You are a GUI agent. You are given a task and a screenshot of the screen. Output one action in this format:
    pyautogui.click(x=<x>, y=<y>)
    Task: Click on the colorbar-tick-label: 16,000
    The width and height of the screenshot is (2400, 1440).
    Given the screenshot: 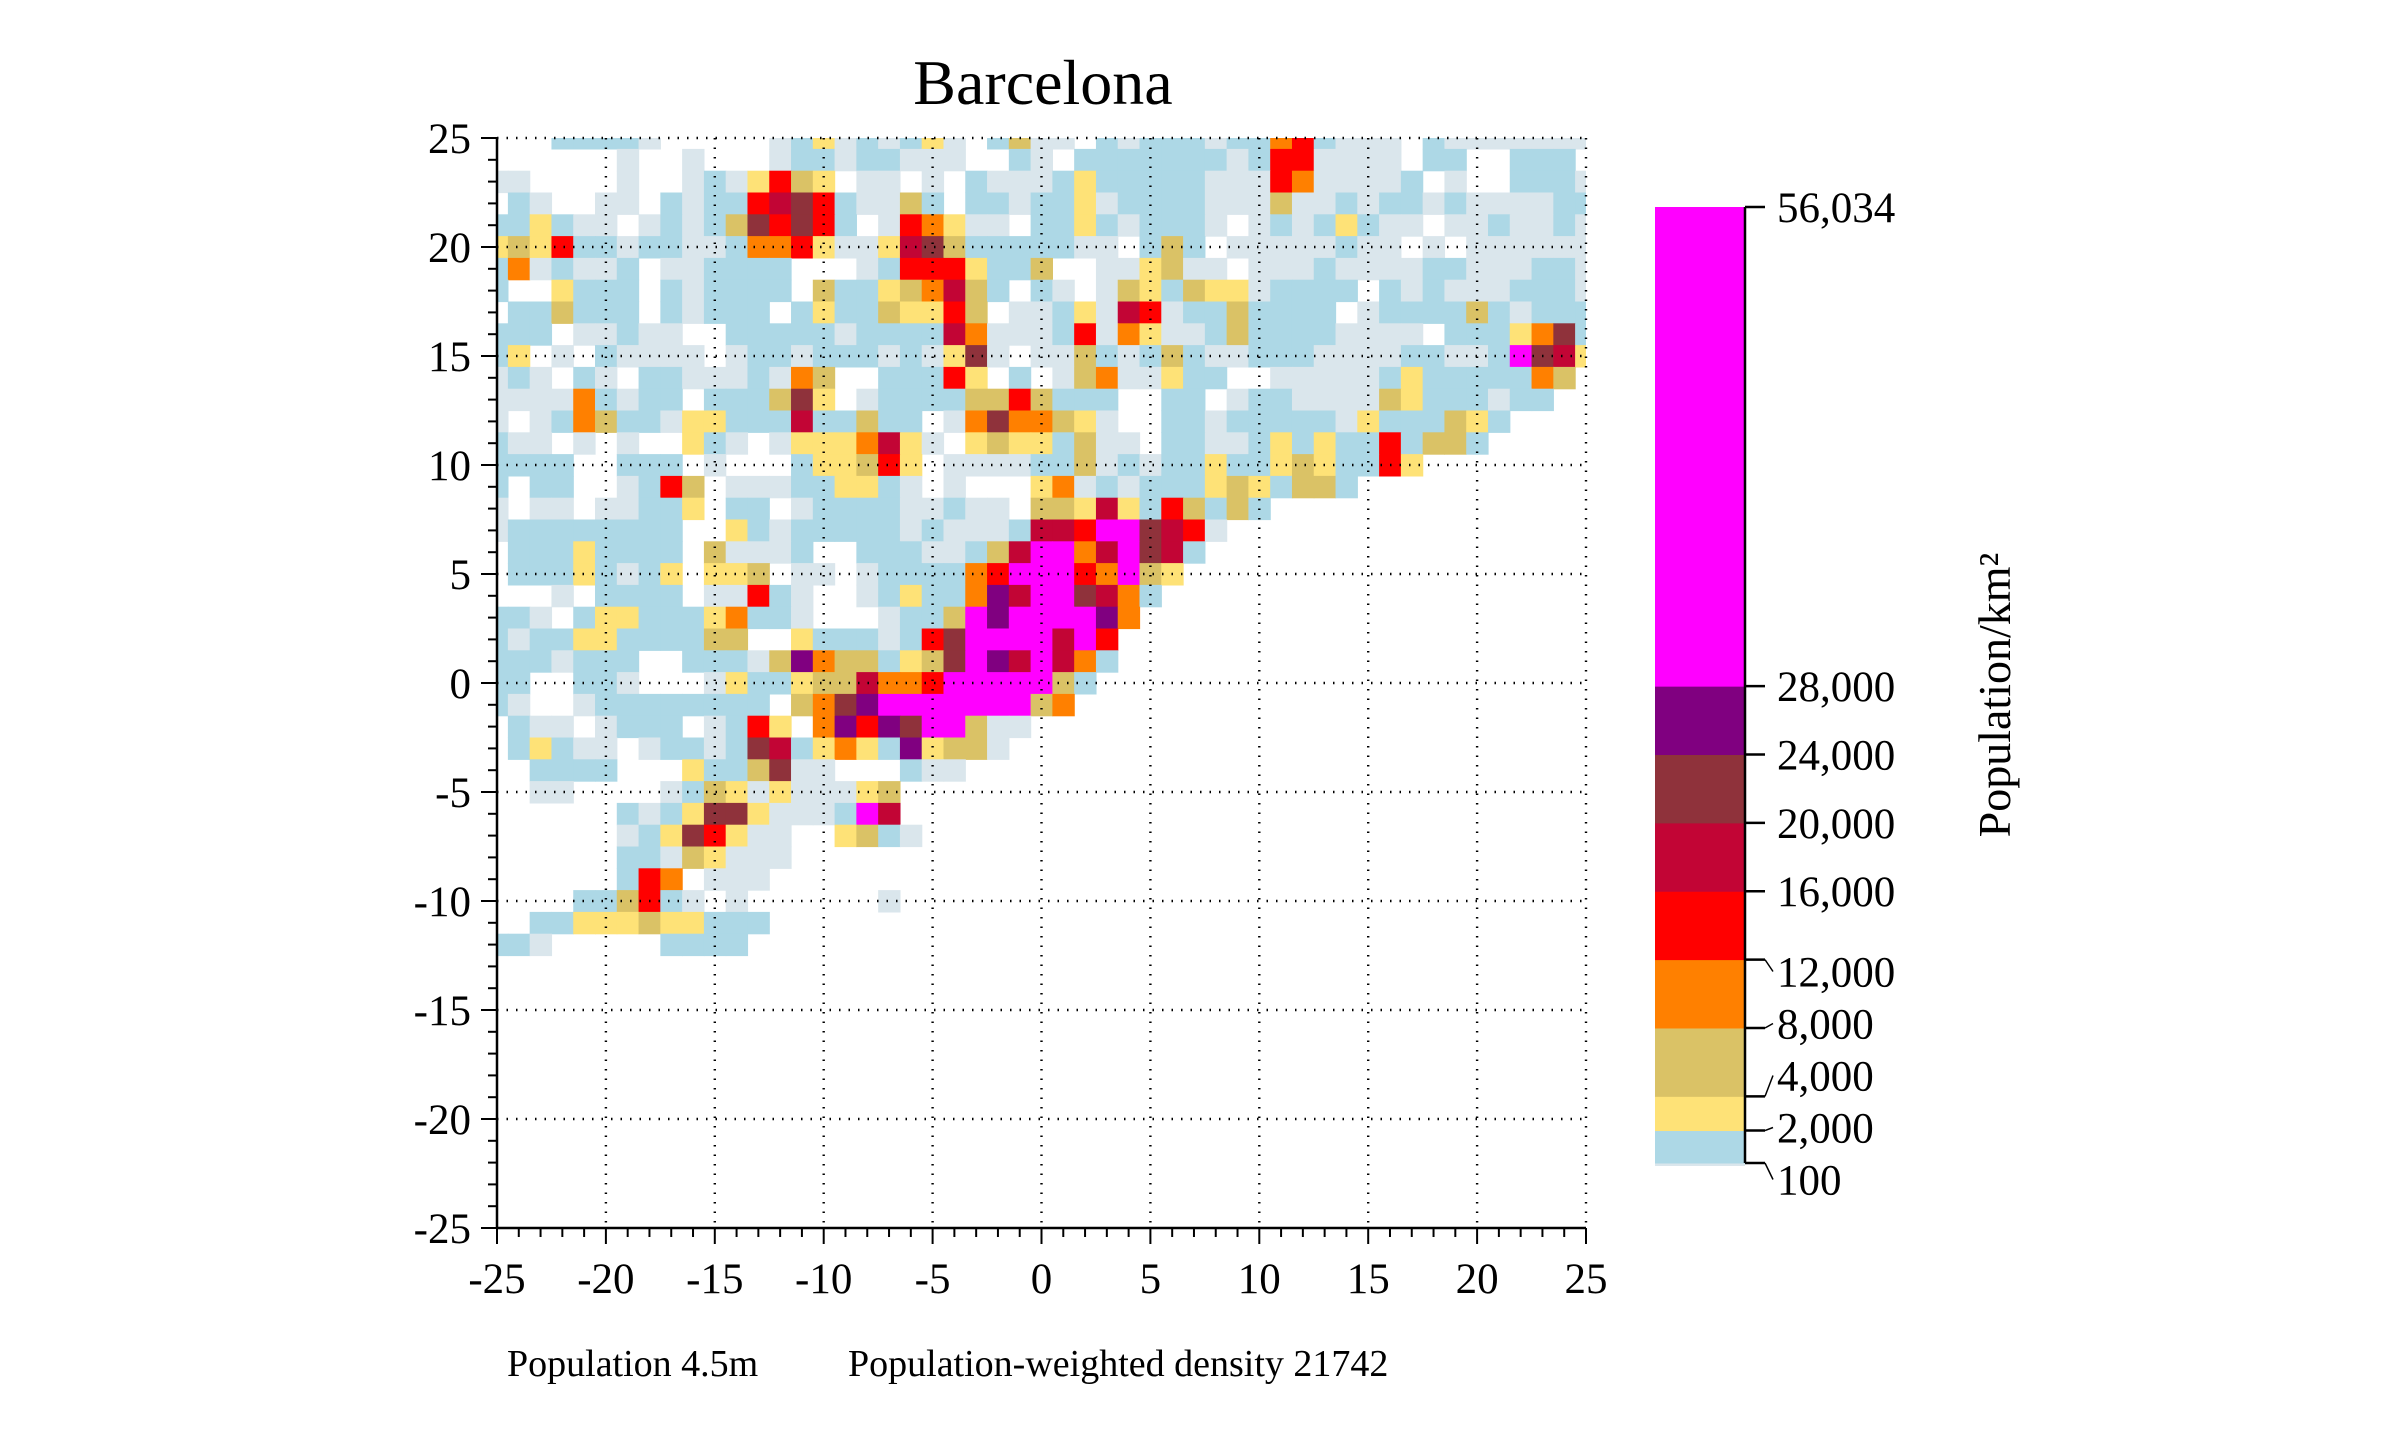 What is the action you would take?
    pyautogui.click(x=1836, y=892)
    